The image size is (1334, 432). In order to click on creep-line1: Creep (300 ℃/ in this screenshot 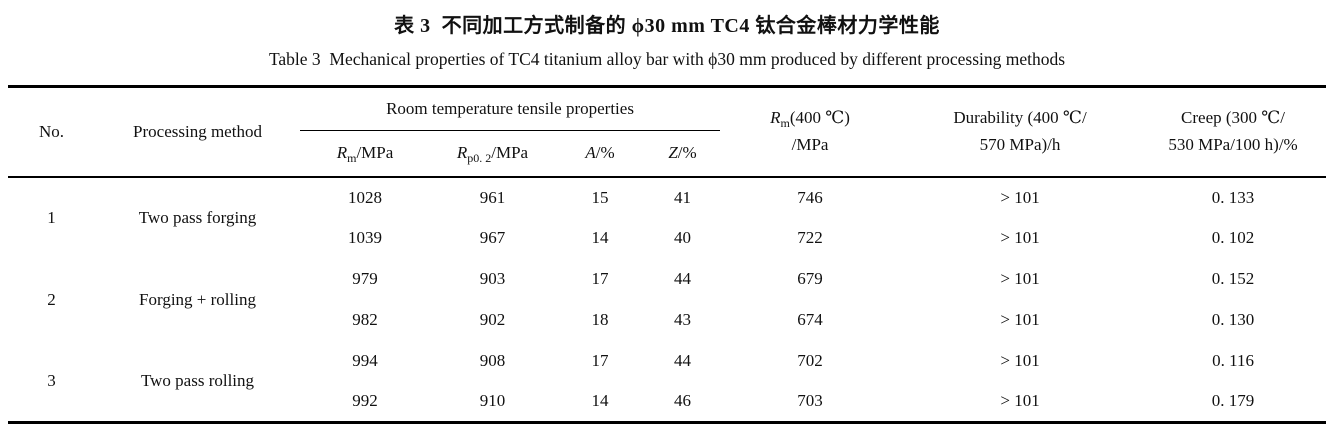, I will do `click(1233, 118)`.